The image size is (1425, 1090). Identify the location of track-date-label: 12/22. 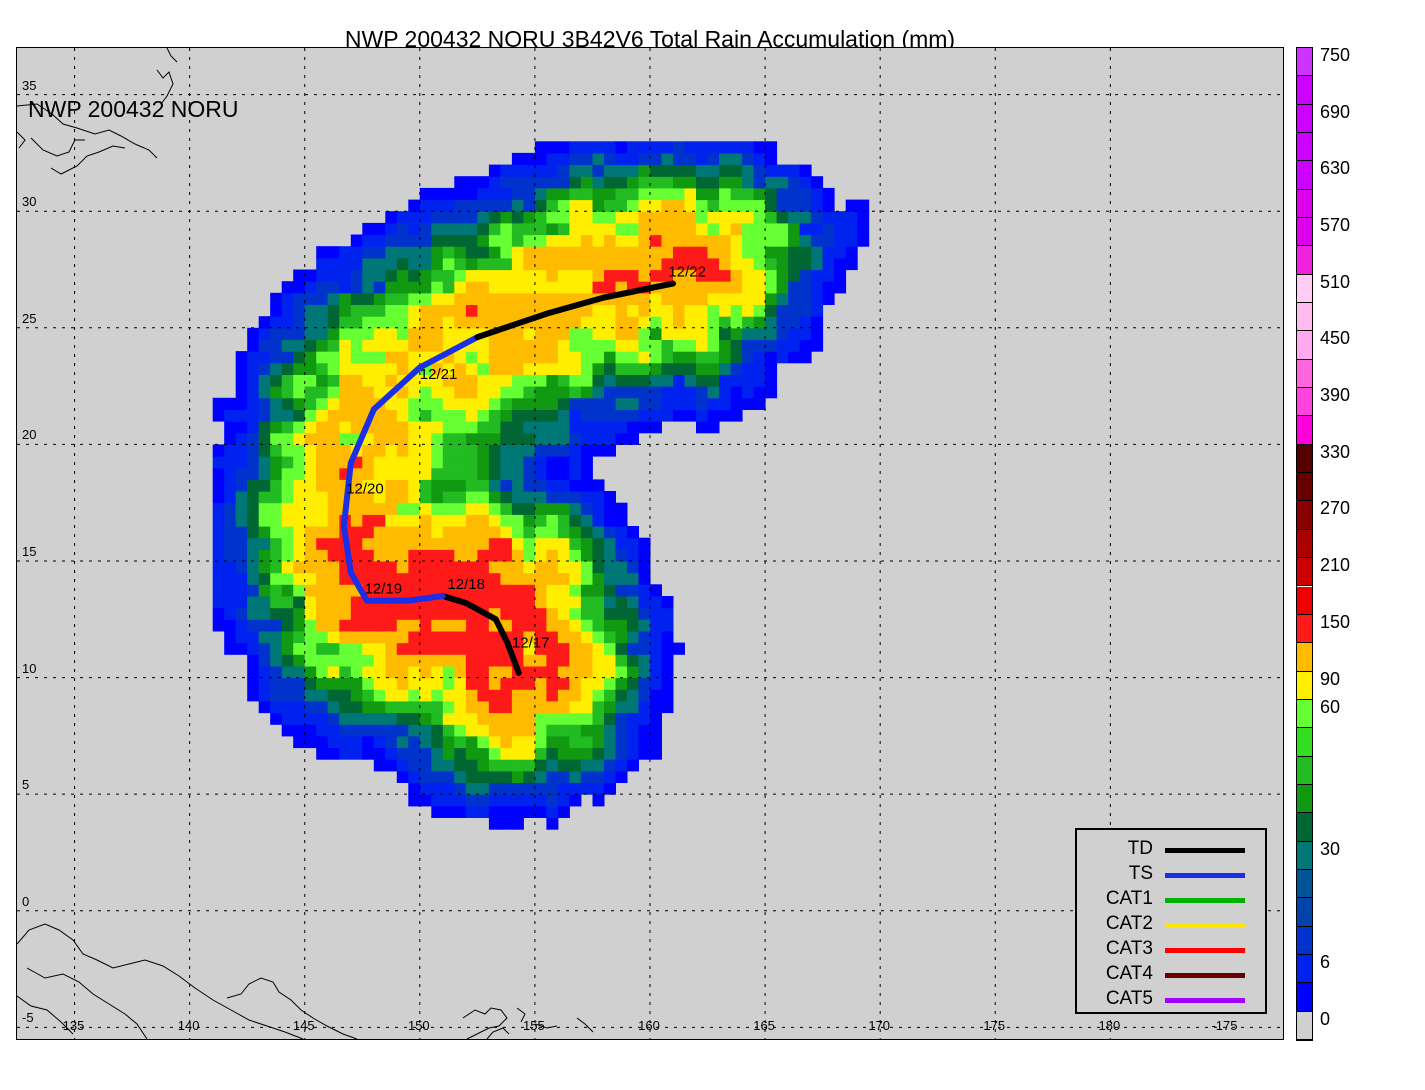
(687, 272).